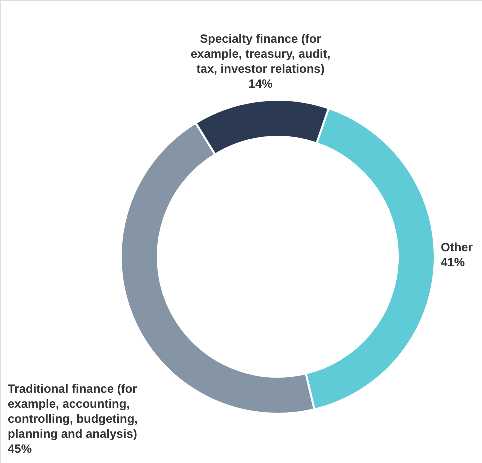  What do you see at coordinates (20, 449) in the screenshot?
I see `data-label: 45%` at bounding box center [20, 449].